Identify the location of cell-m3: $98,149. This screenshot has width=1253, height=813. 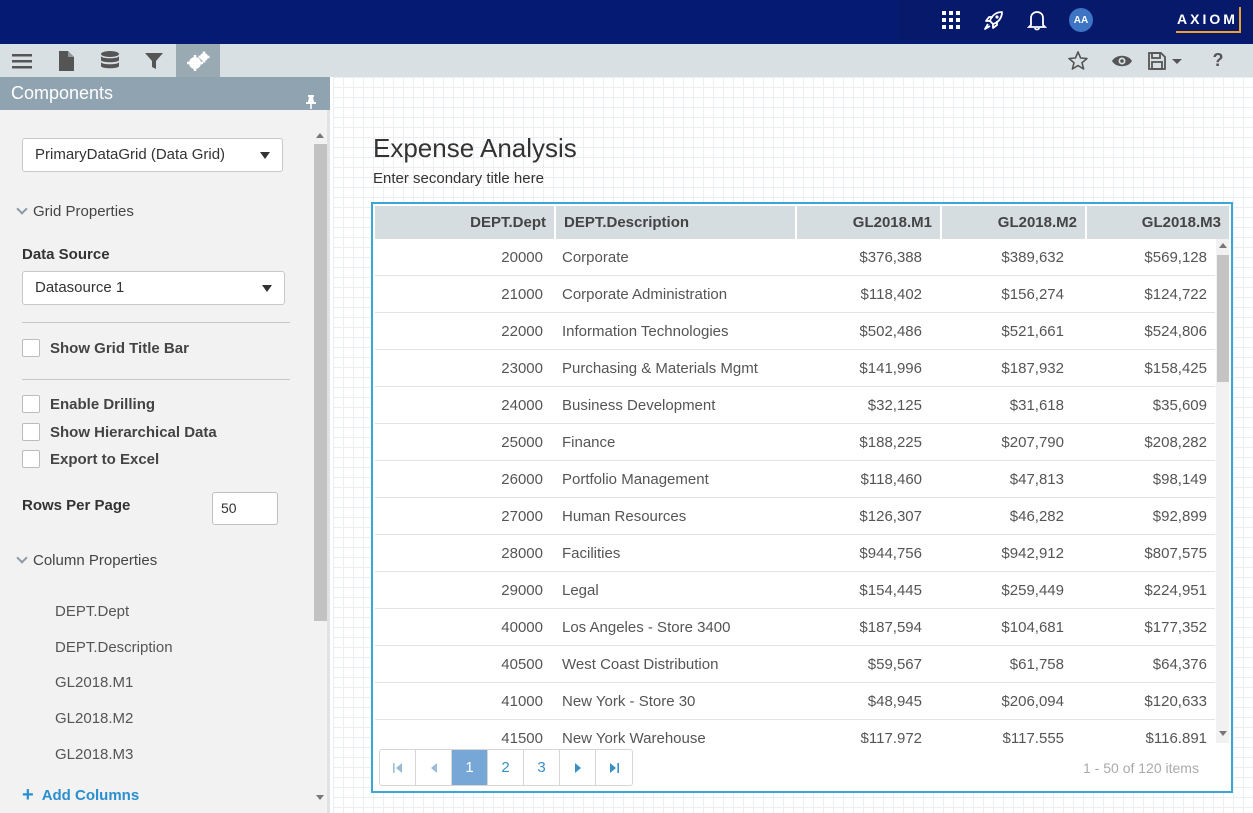
(1179, 479).